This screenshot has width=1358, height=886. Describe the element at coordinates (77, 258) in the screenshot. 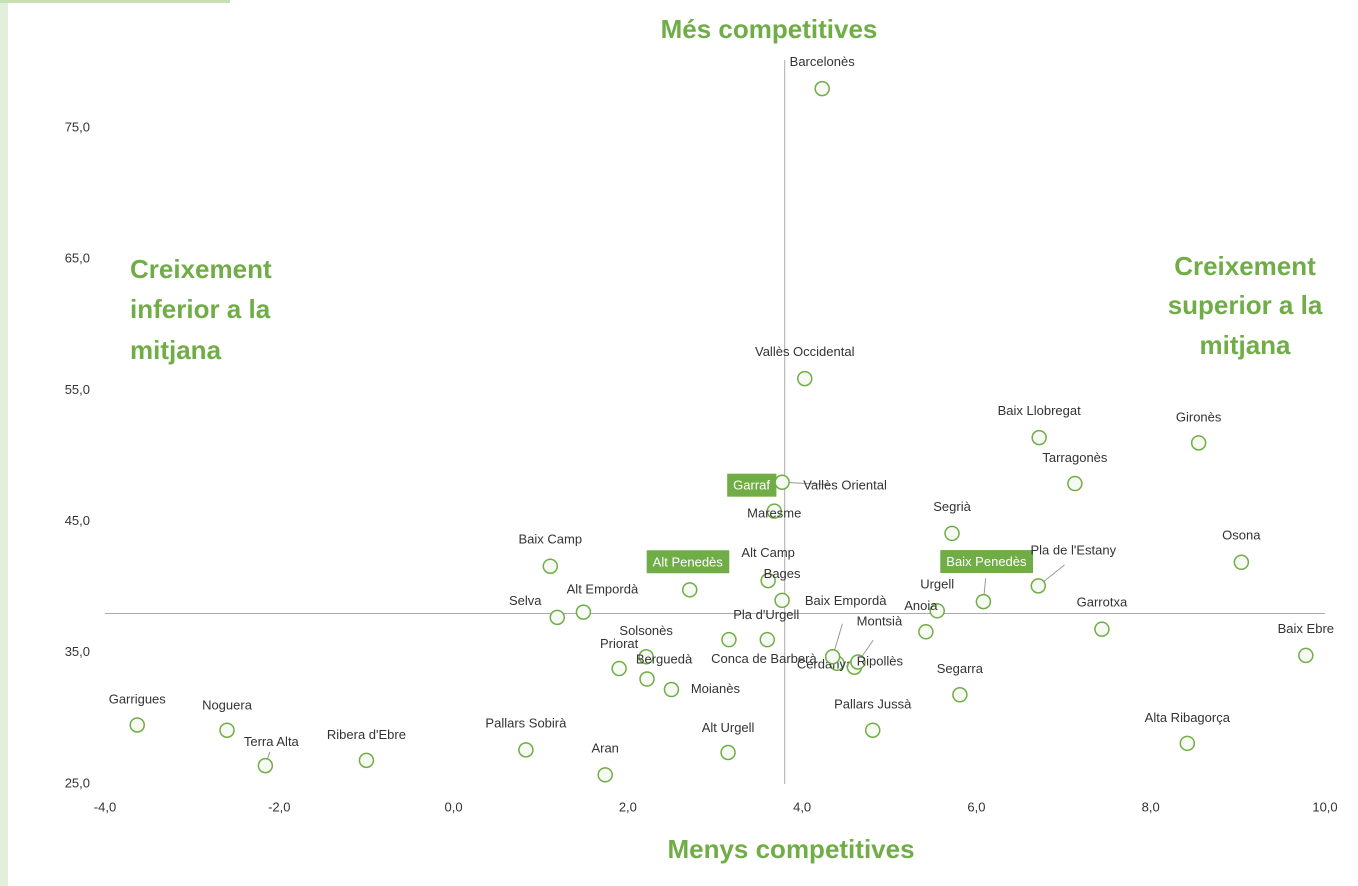

I see `y-tick-label: 65,0` at that location.